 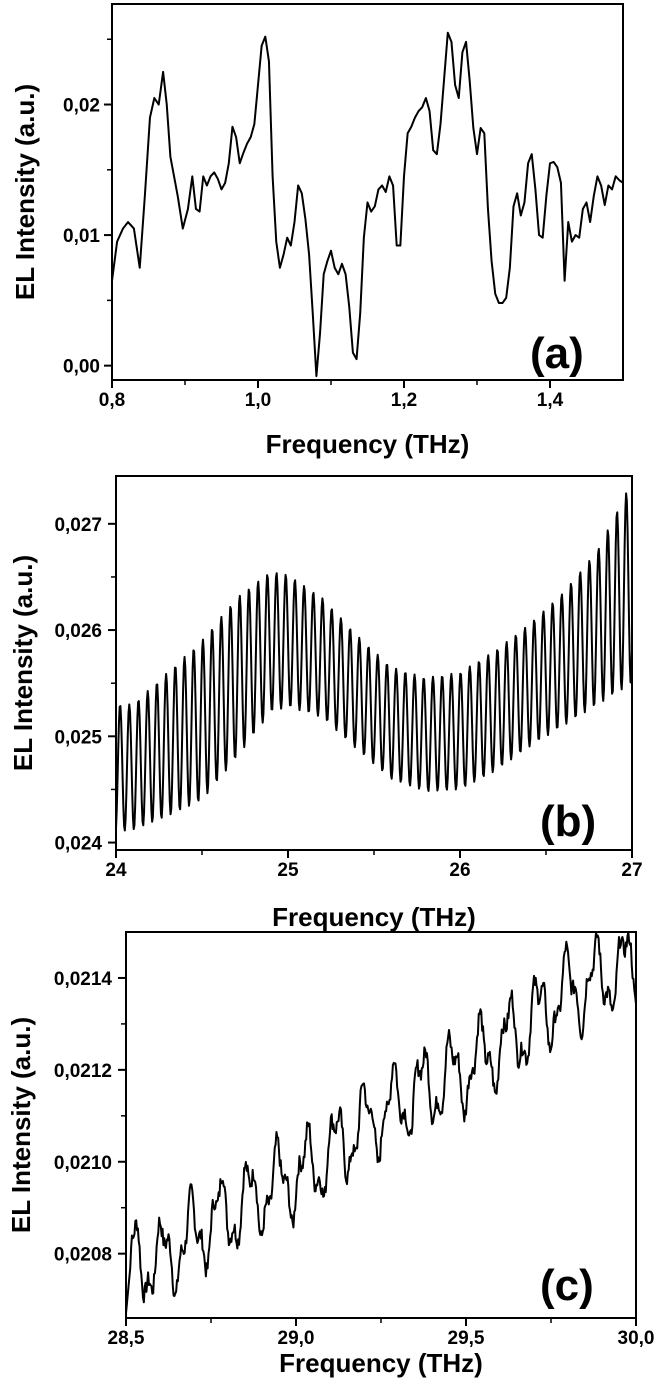 What do you see at coordinates (81, 106) in the screenshot?
I see `y-tick-label: 0,02` at bounding box center [81, 106].